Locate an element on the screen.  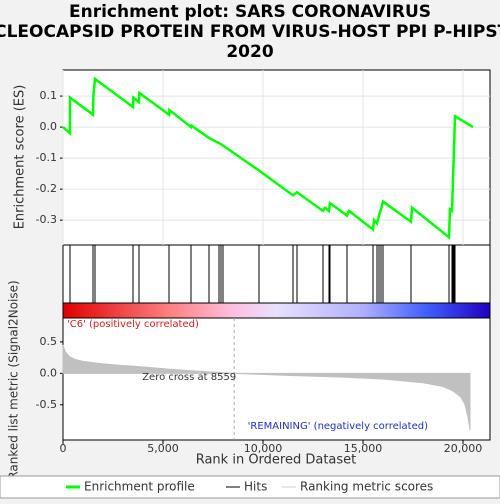
y-tick-label: -0.3 is located at coordinates (46, 219).